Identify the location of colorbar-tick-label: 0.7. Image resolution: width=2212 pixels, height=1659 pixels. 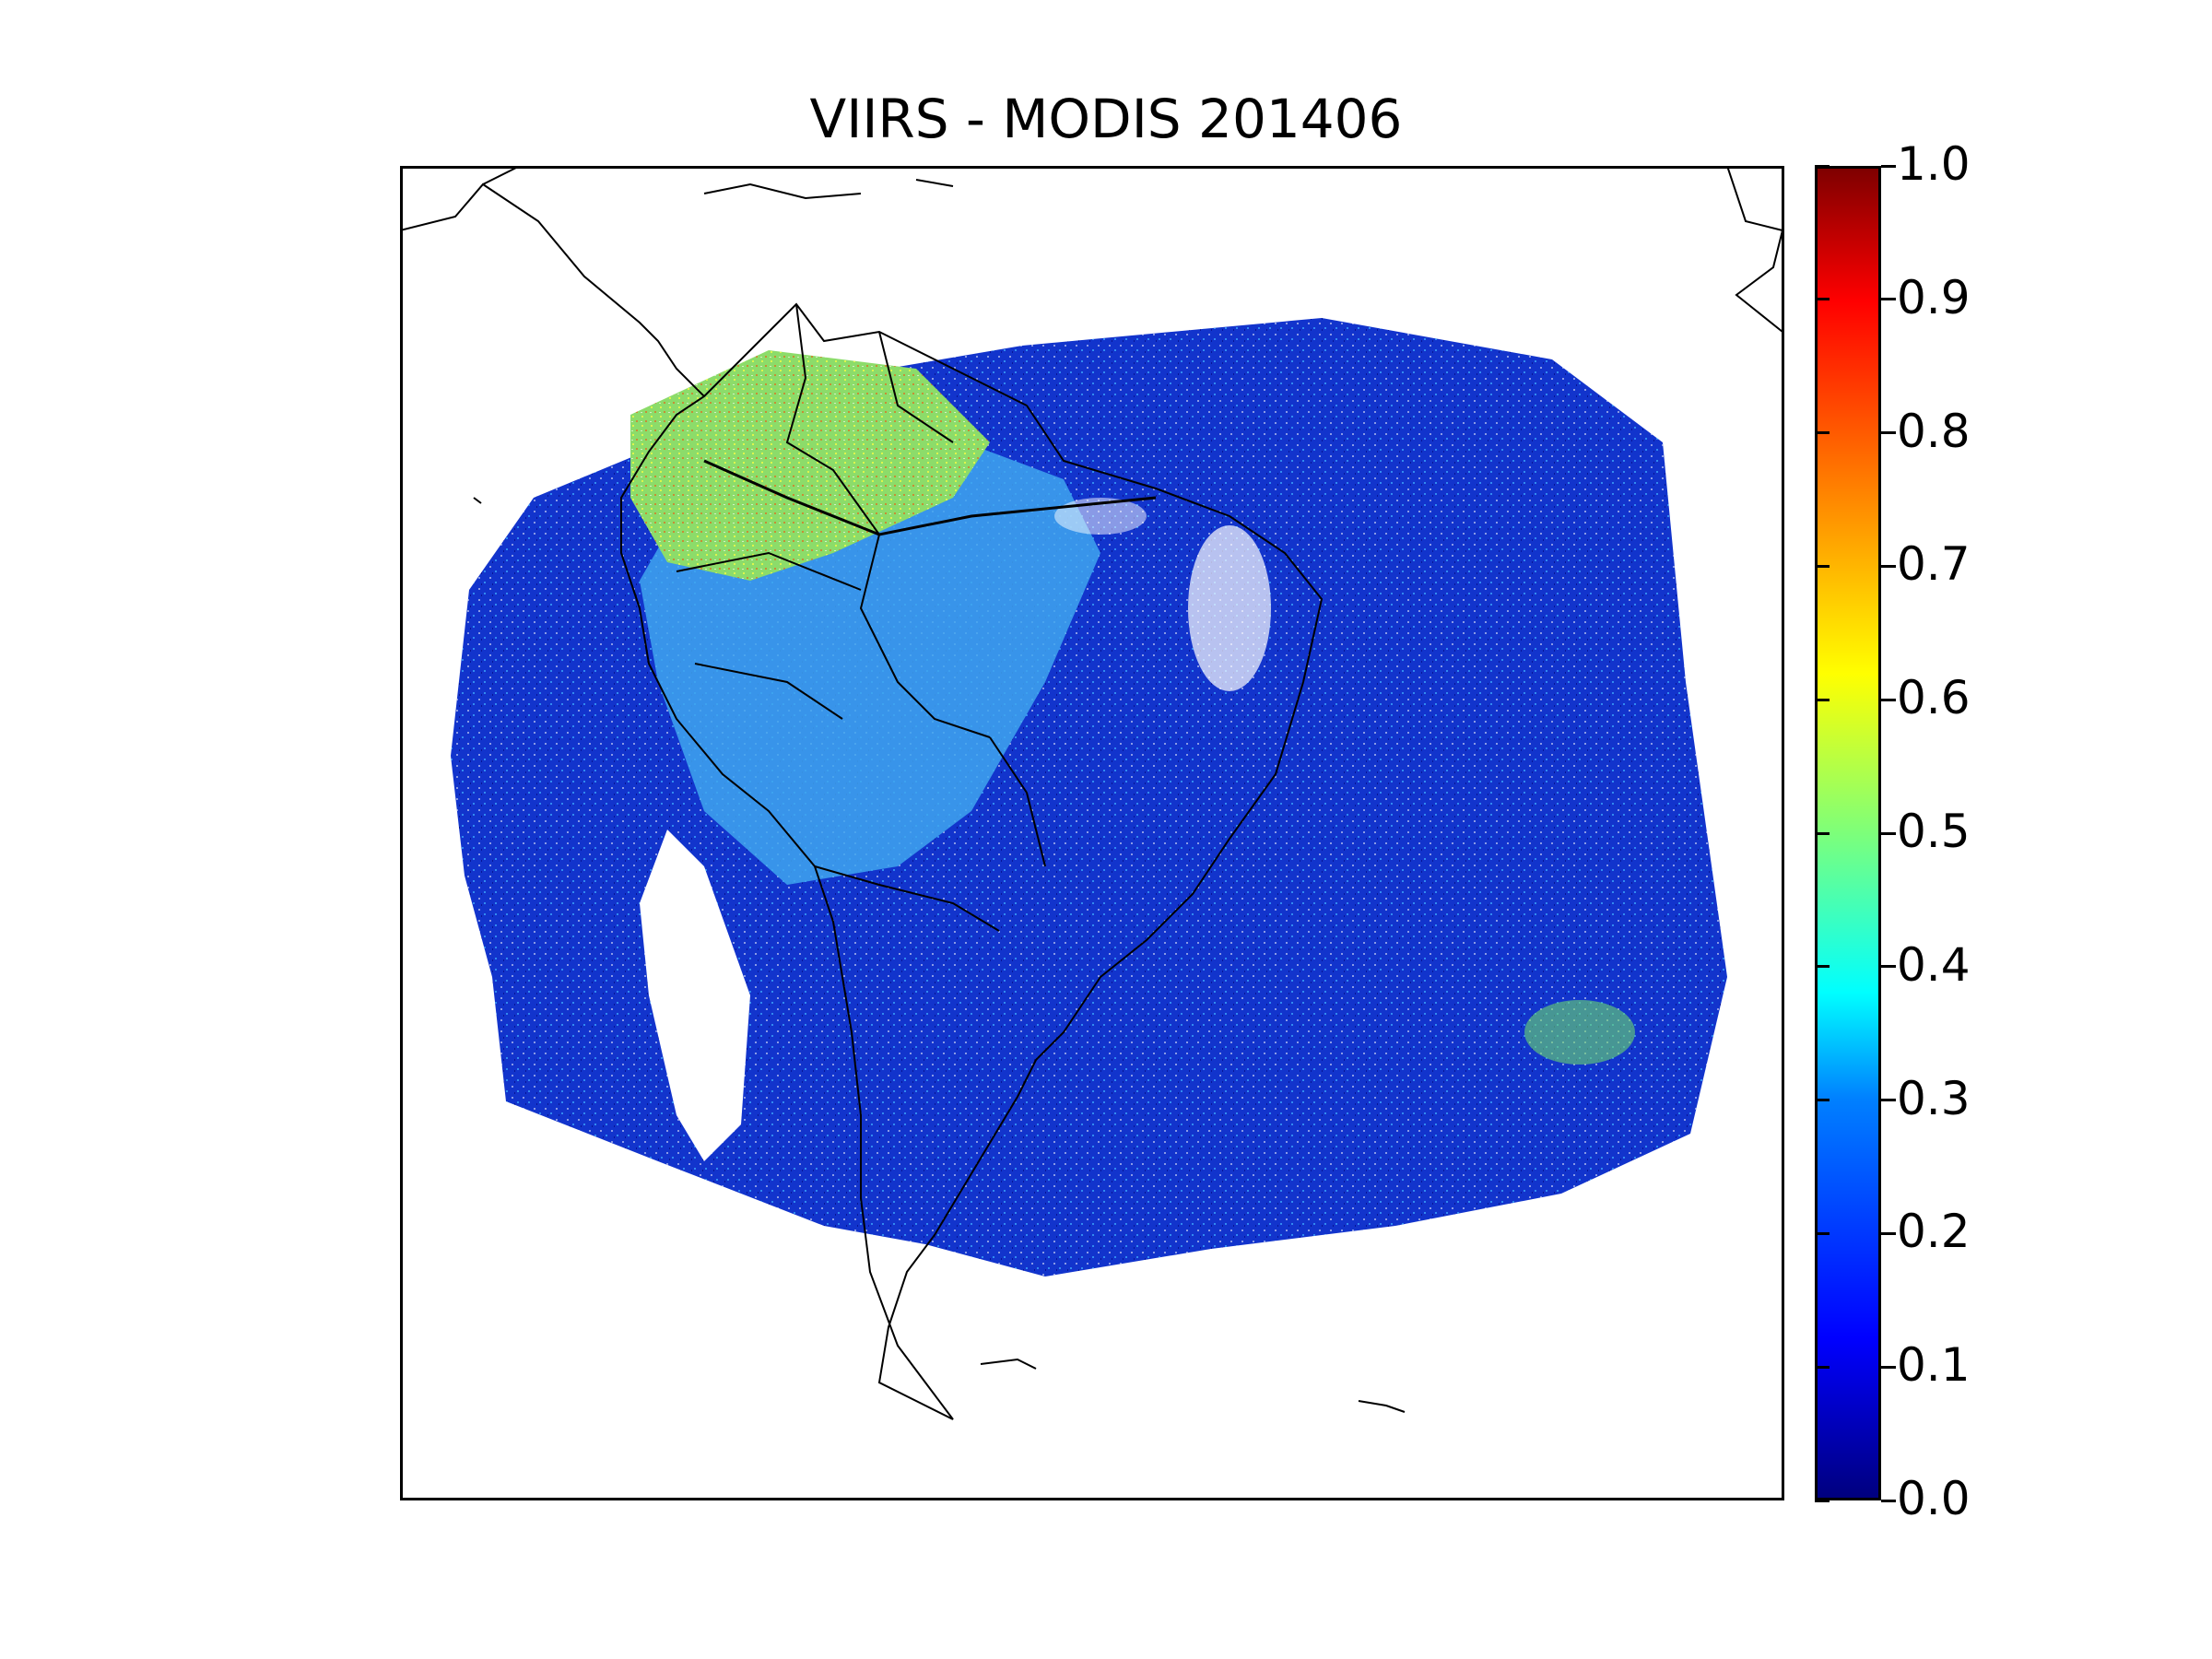
(1934, 564).